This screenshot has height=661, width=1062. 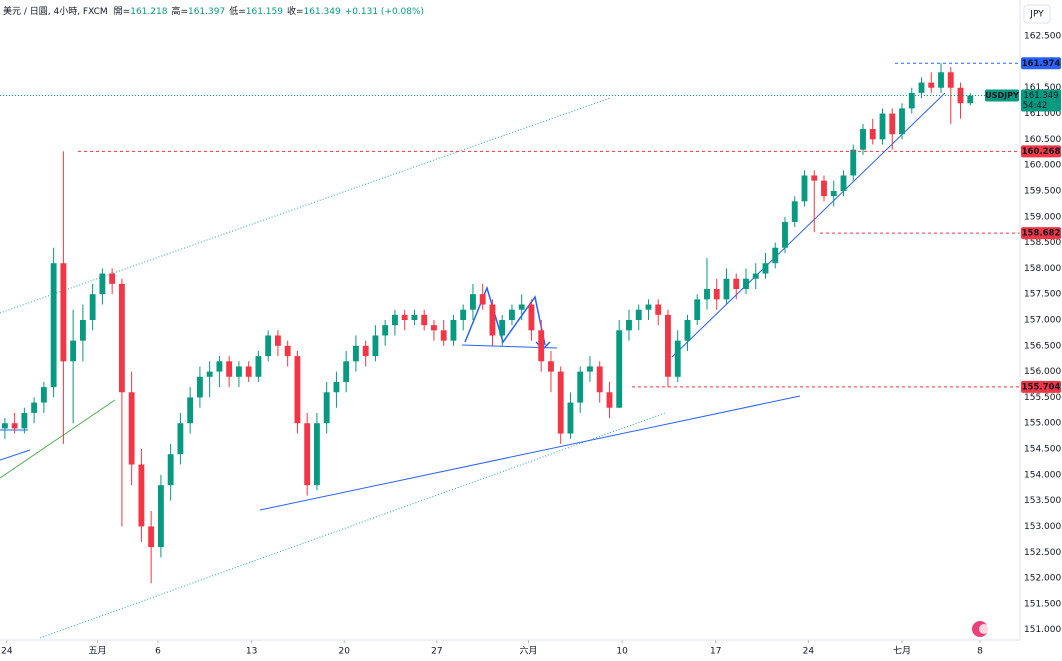 I want to click on y-tick-label: 161.500, so click(x=1042, y=88).